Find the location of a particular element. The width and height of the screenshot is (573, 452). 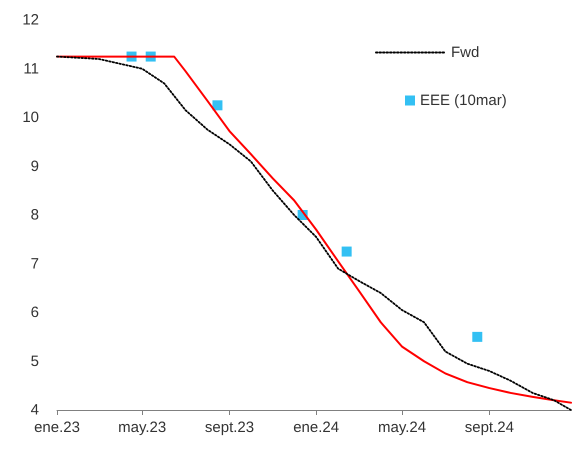

legend-label: EEE (10mar) is located at coordinates (463, 100).